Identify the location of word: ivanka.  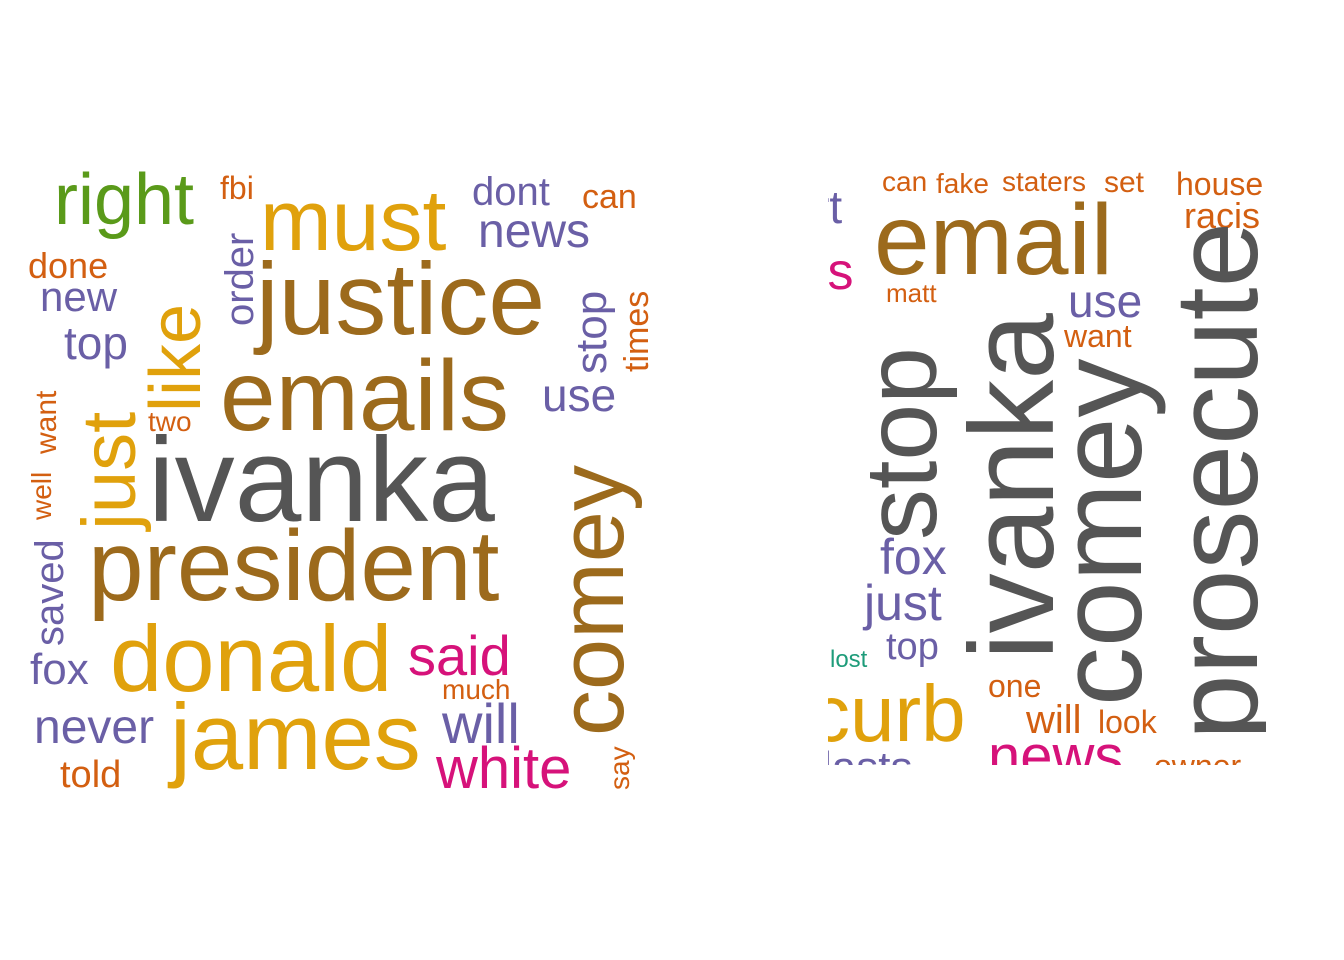
(321, 480).